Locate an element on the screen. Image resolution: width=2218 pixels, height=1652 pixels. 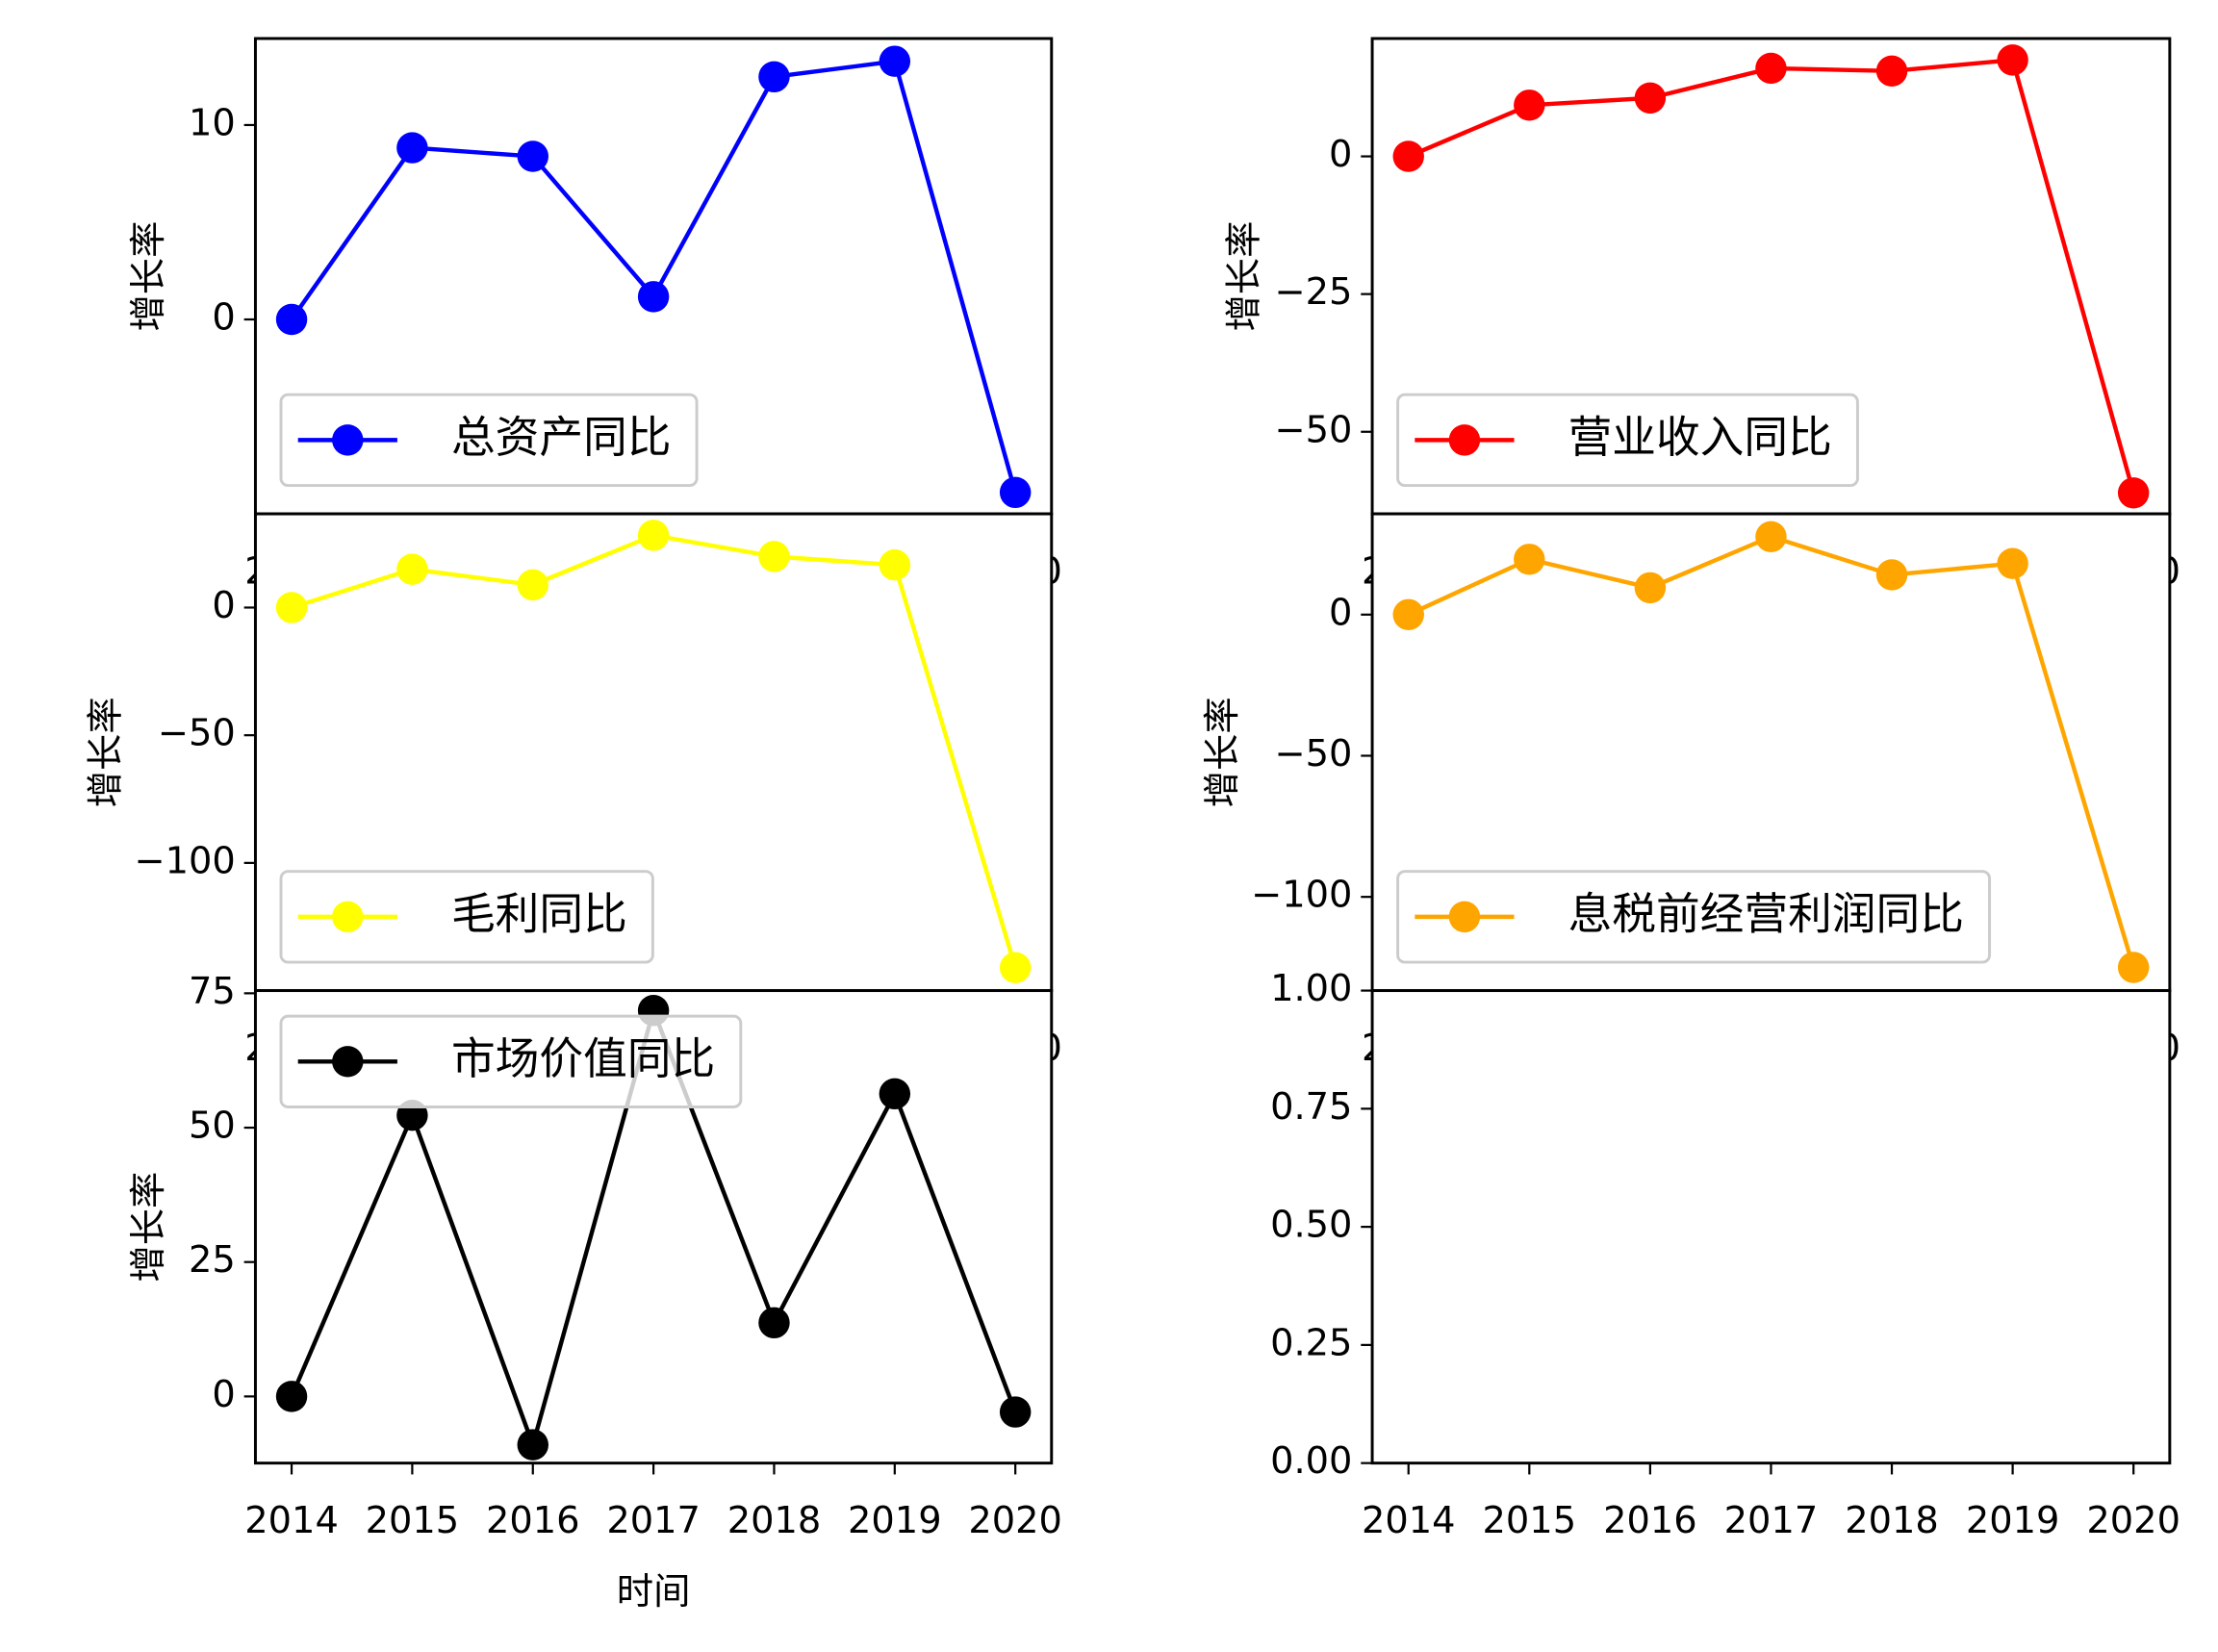
y-tick-label: 75 is located at coordinates (212, 991).